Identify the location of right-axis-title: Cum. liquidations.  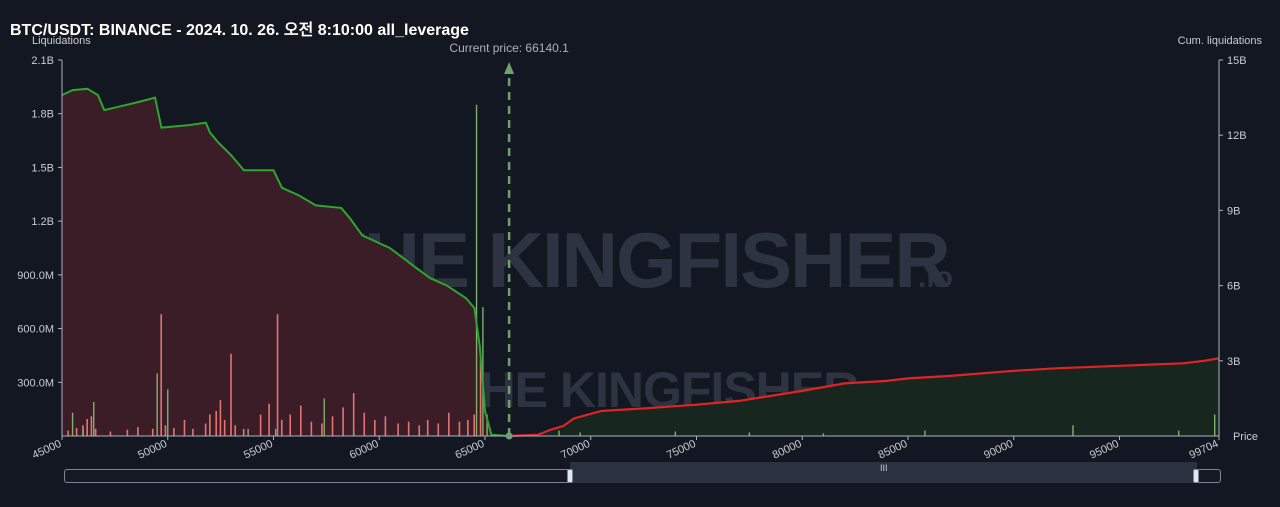
(1220, 41).